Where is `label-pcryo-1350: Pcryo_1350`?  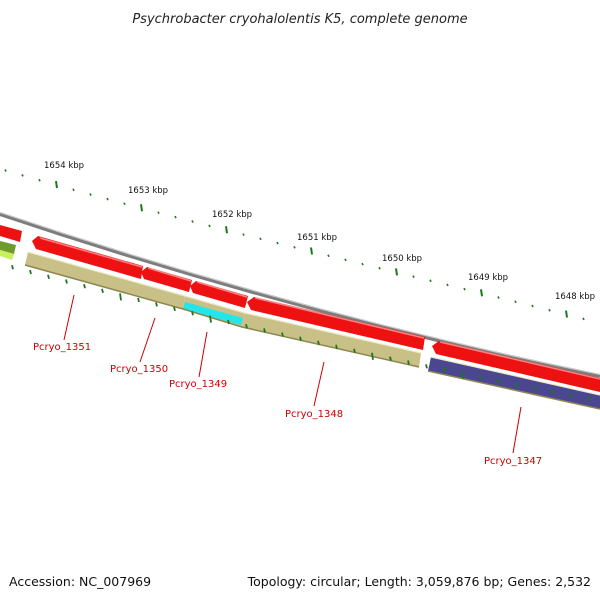 label-pcryo-1350: Pcryo_1350 is located at coordinates (139, 369).